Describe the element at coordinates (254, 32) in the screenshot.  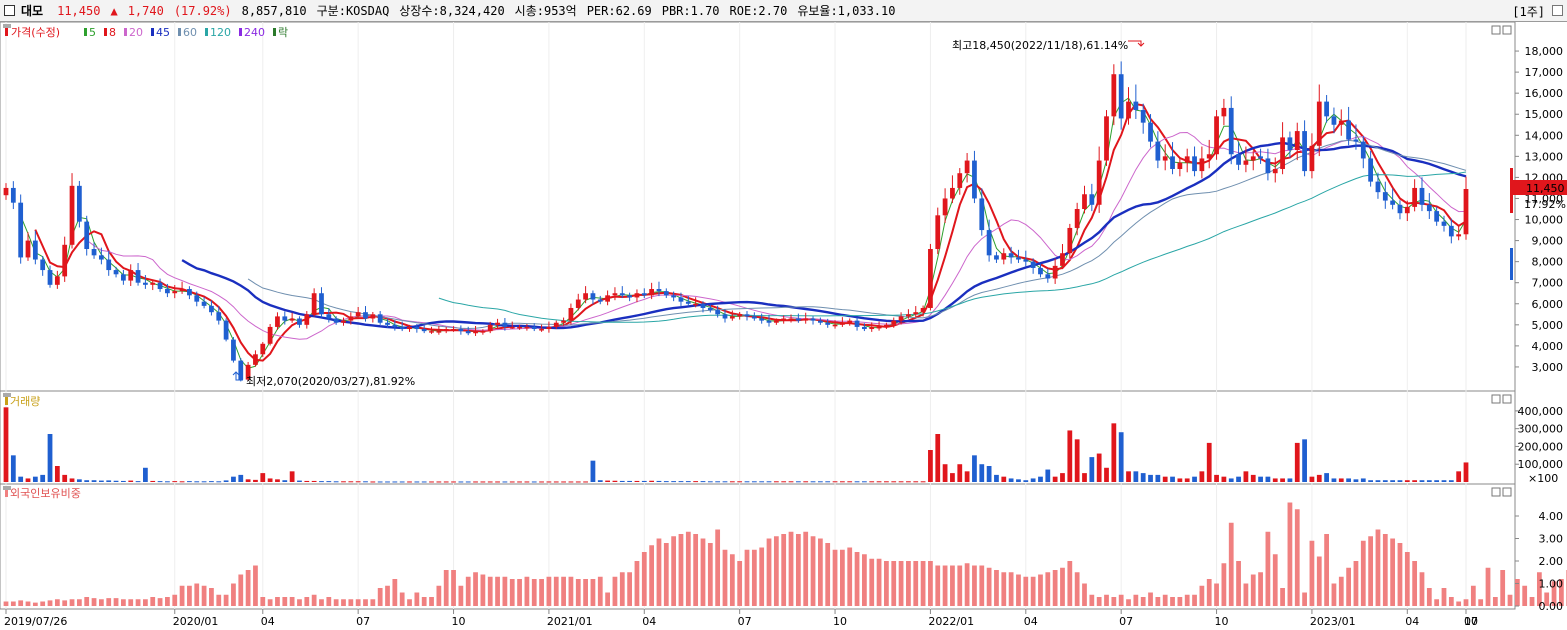
I see `legend-item-6: 240` at that location.